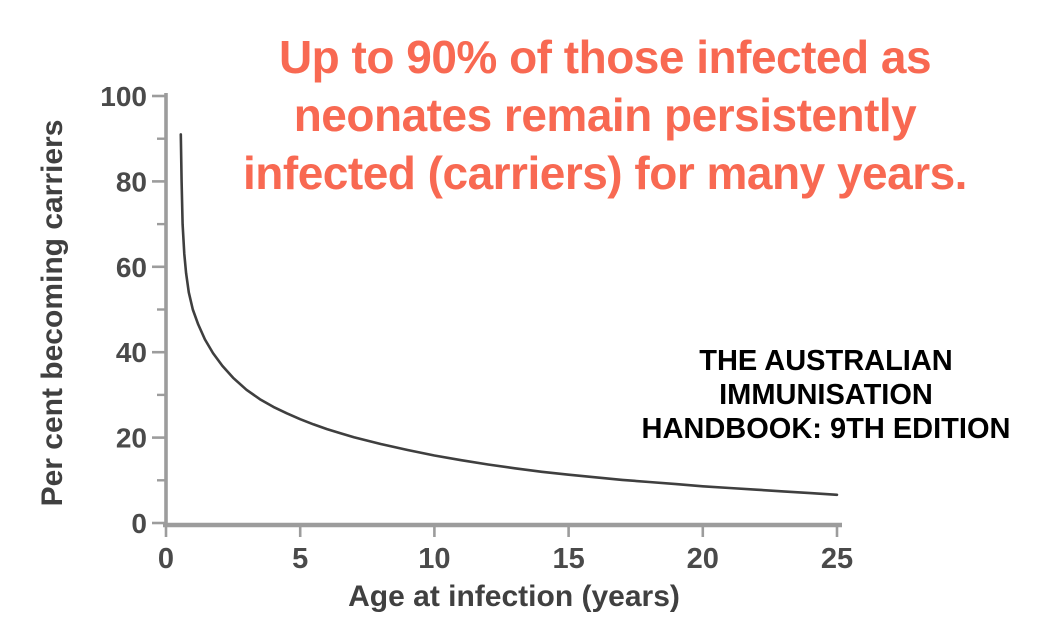 This screenshot has width=1047, height=639. Describe the element at coordinates (166, 559) in the screenshot. I see `x-tick-label: 0` at that location.